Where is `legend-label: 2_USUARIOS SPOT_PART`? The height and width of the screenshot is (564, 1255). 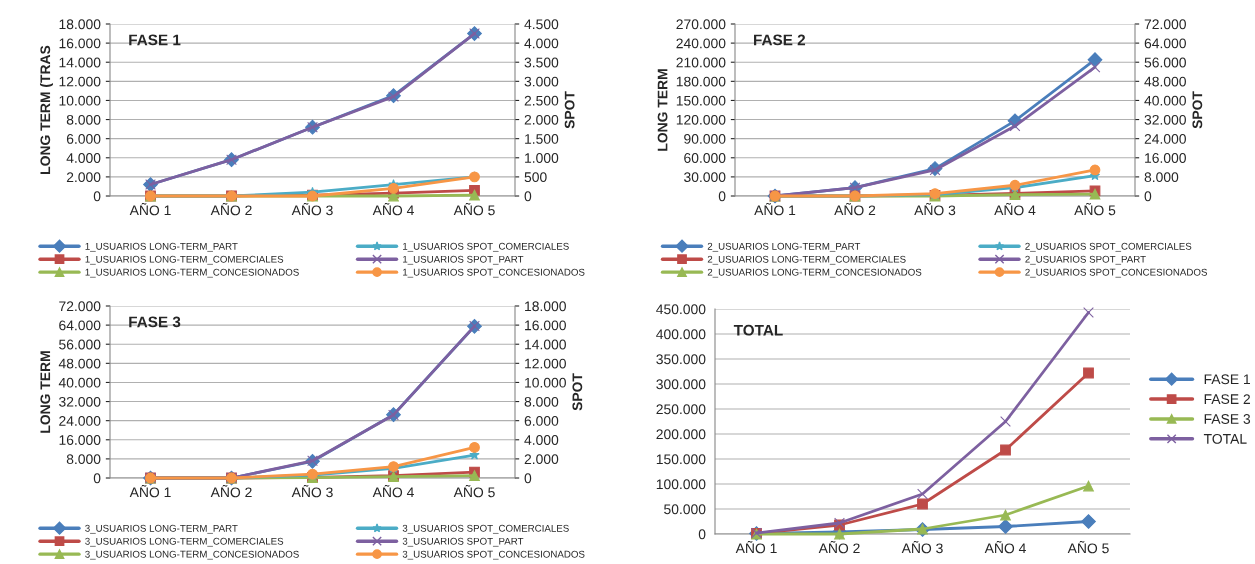 legend-label: 2_USUARIOS SPOT_PART is located at coordinates (1085, 260).